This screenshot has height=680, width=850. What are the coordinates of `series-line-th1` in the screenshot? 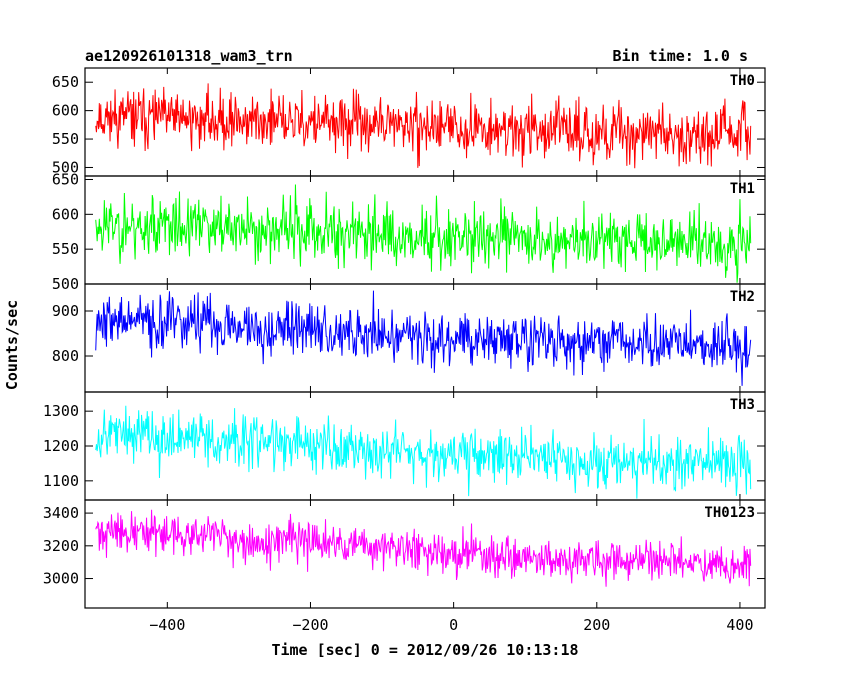 It's located at (423, 233).